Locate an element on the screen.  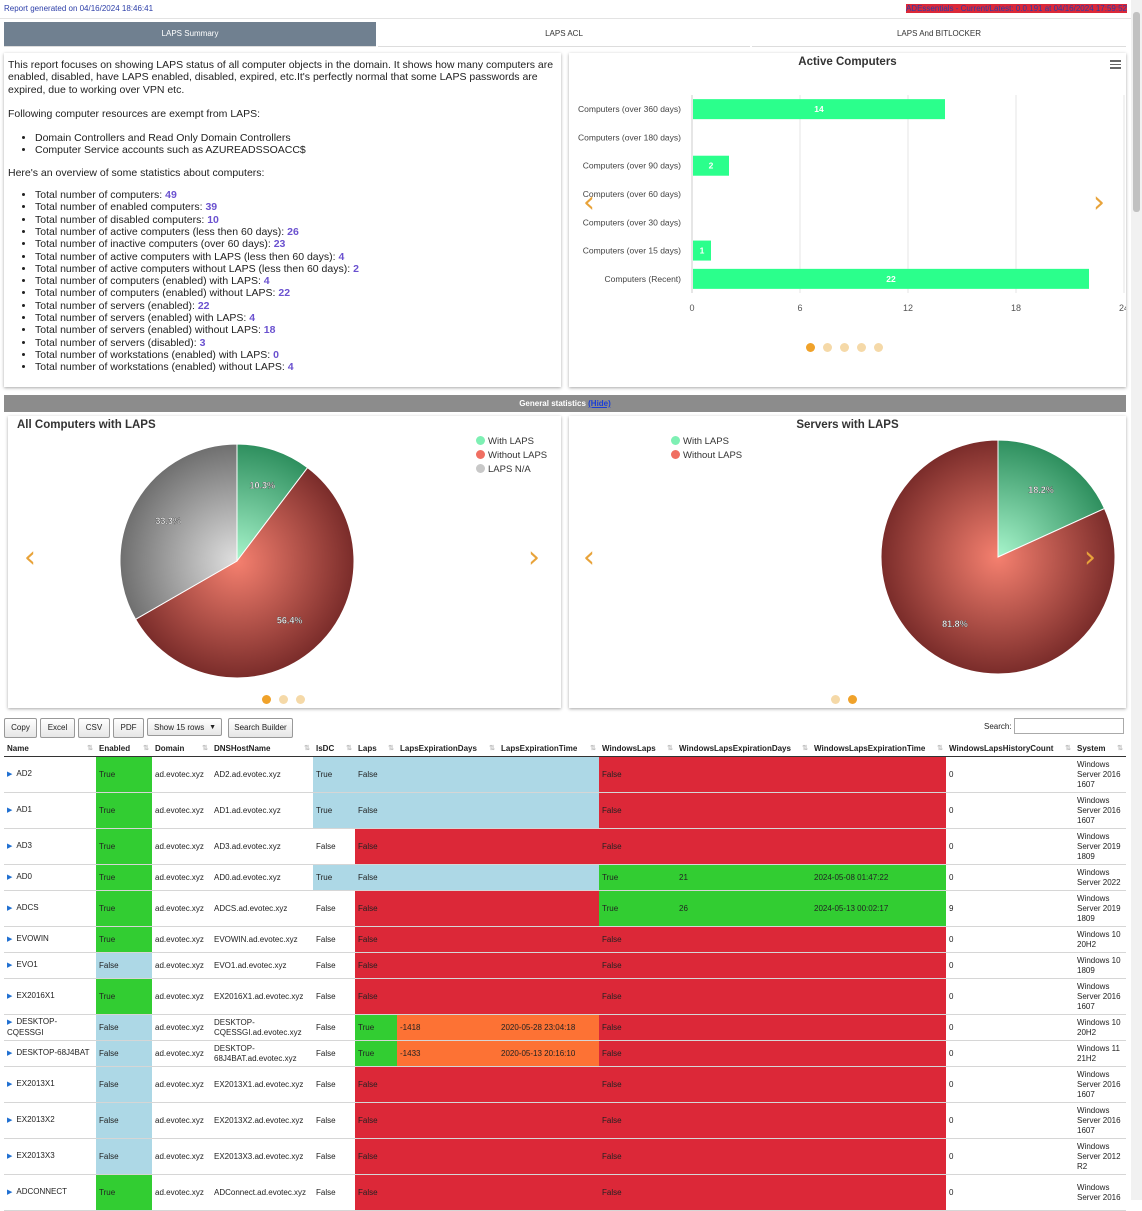
column-header: Name ⇅ is located at coordinates (50, 748).